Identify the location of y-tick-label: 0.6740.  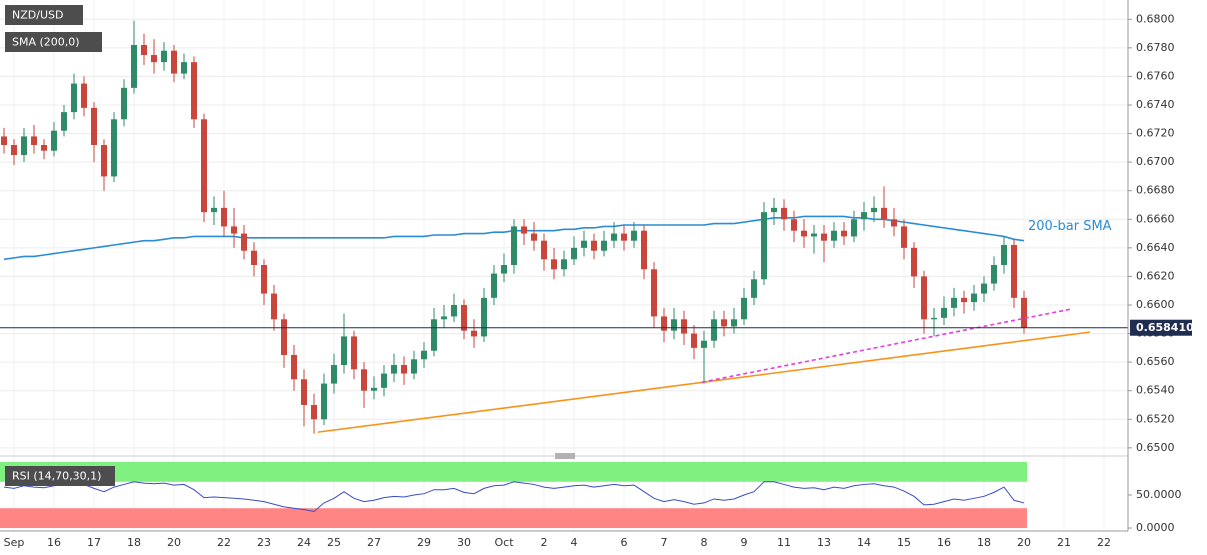
(1155, 104).